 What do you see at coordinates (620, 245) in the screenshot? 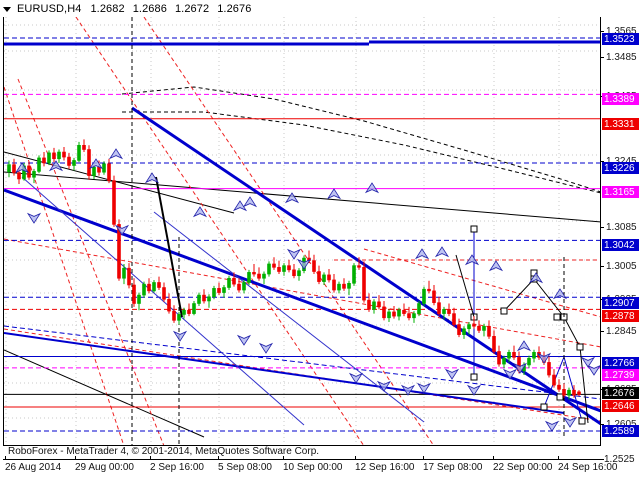
I see `price-level-badge: 1.3042` at bounding box center [620, 245].